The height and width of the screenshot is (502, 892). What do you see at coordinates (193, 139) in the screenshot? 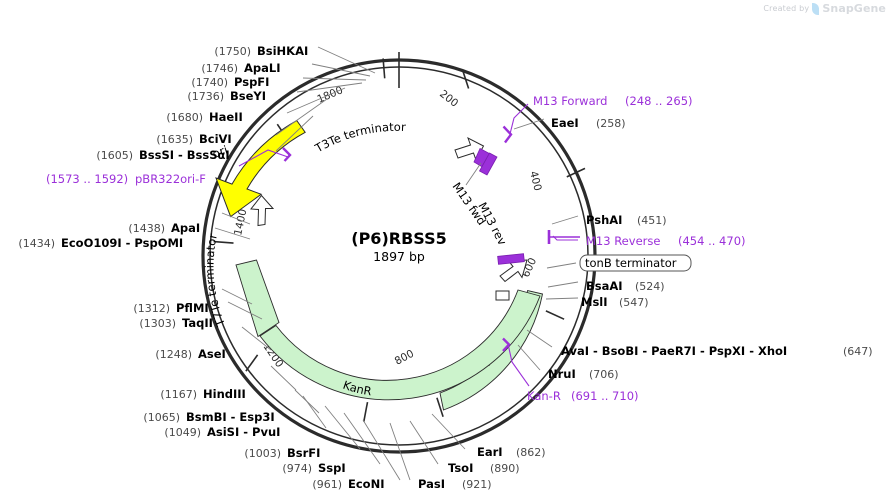
I see `enzyme-label-bcivi: (1635) BciVI` at bounding box center [193, 139].